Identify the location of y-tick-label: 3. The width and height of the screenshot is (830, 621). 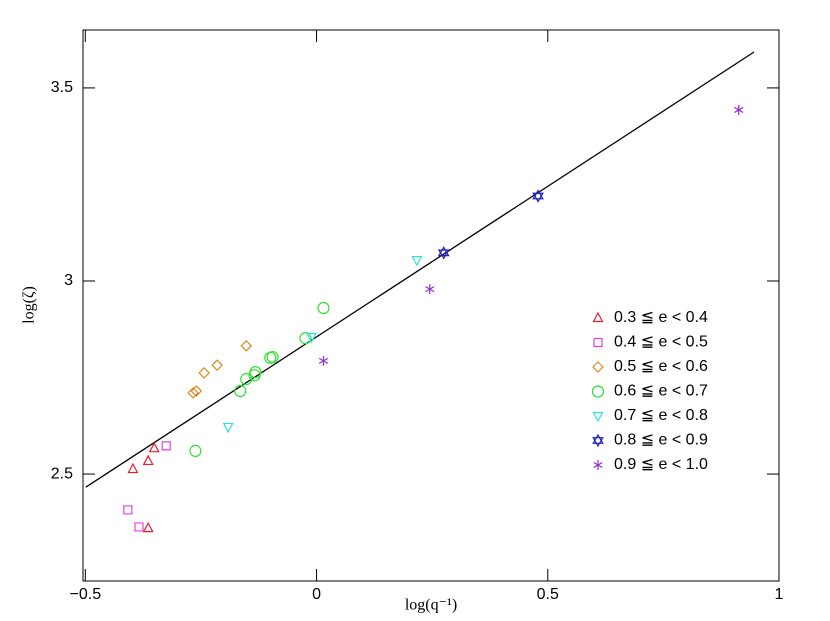
(68, 280).